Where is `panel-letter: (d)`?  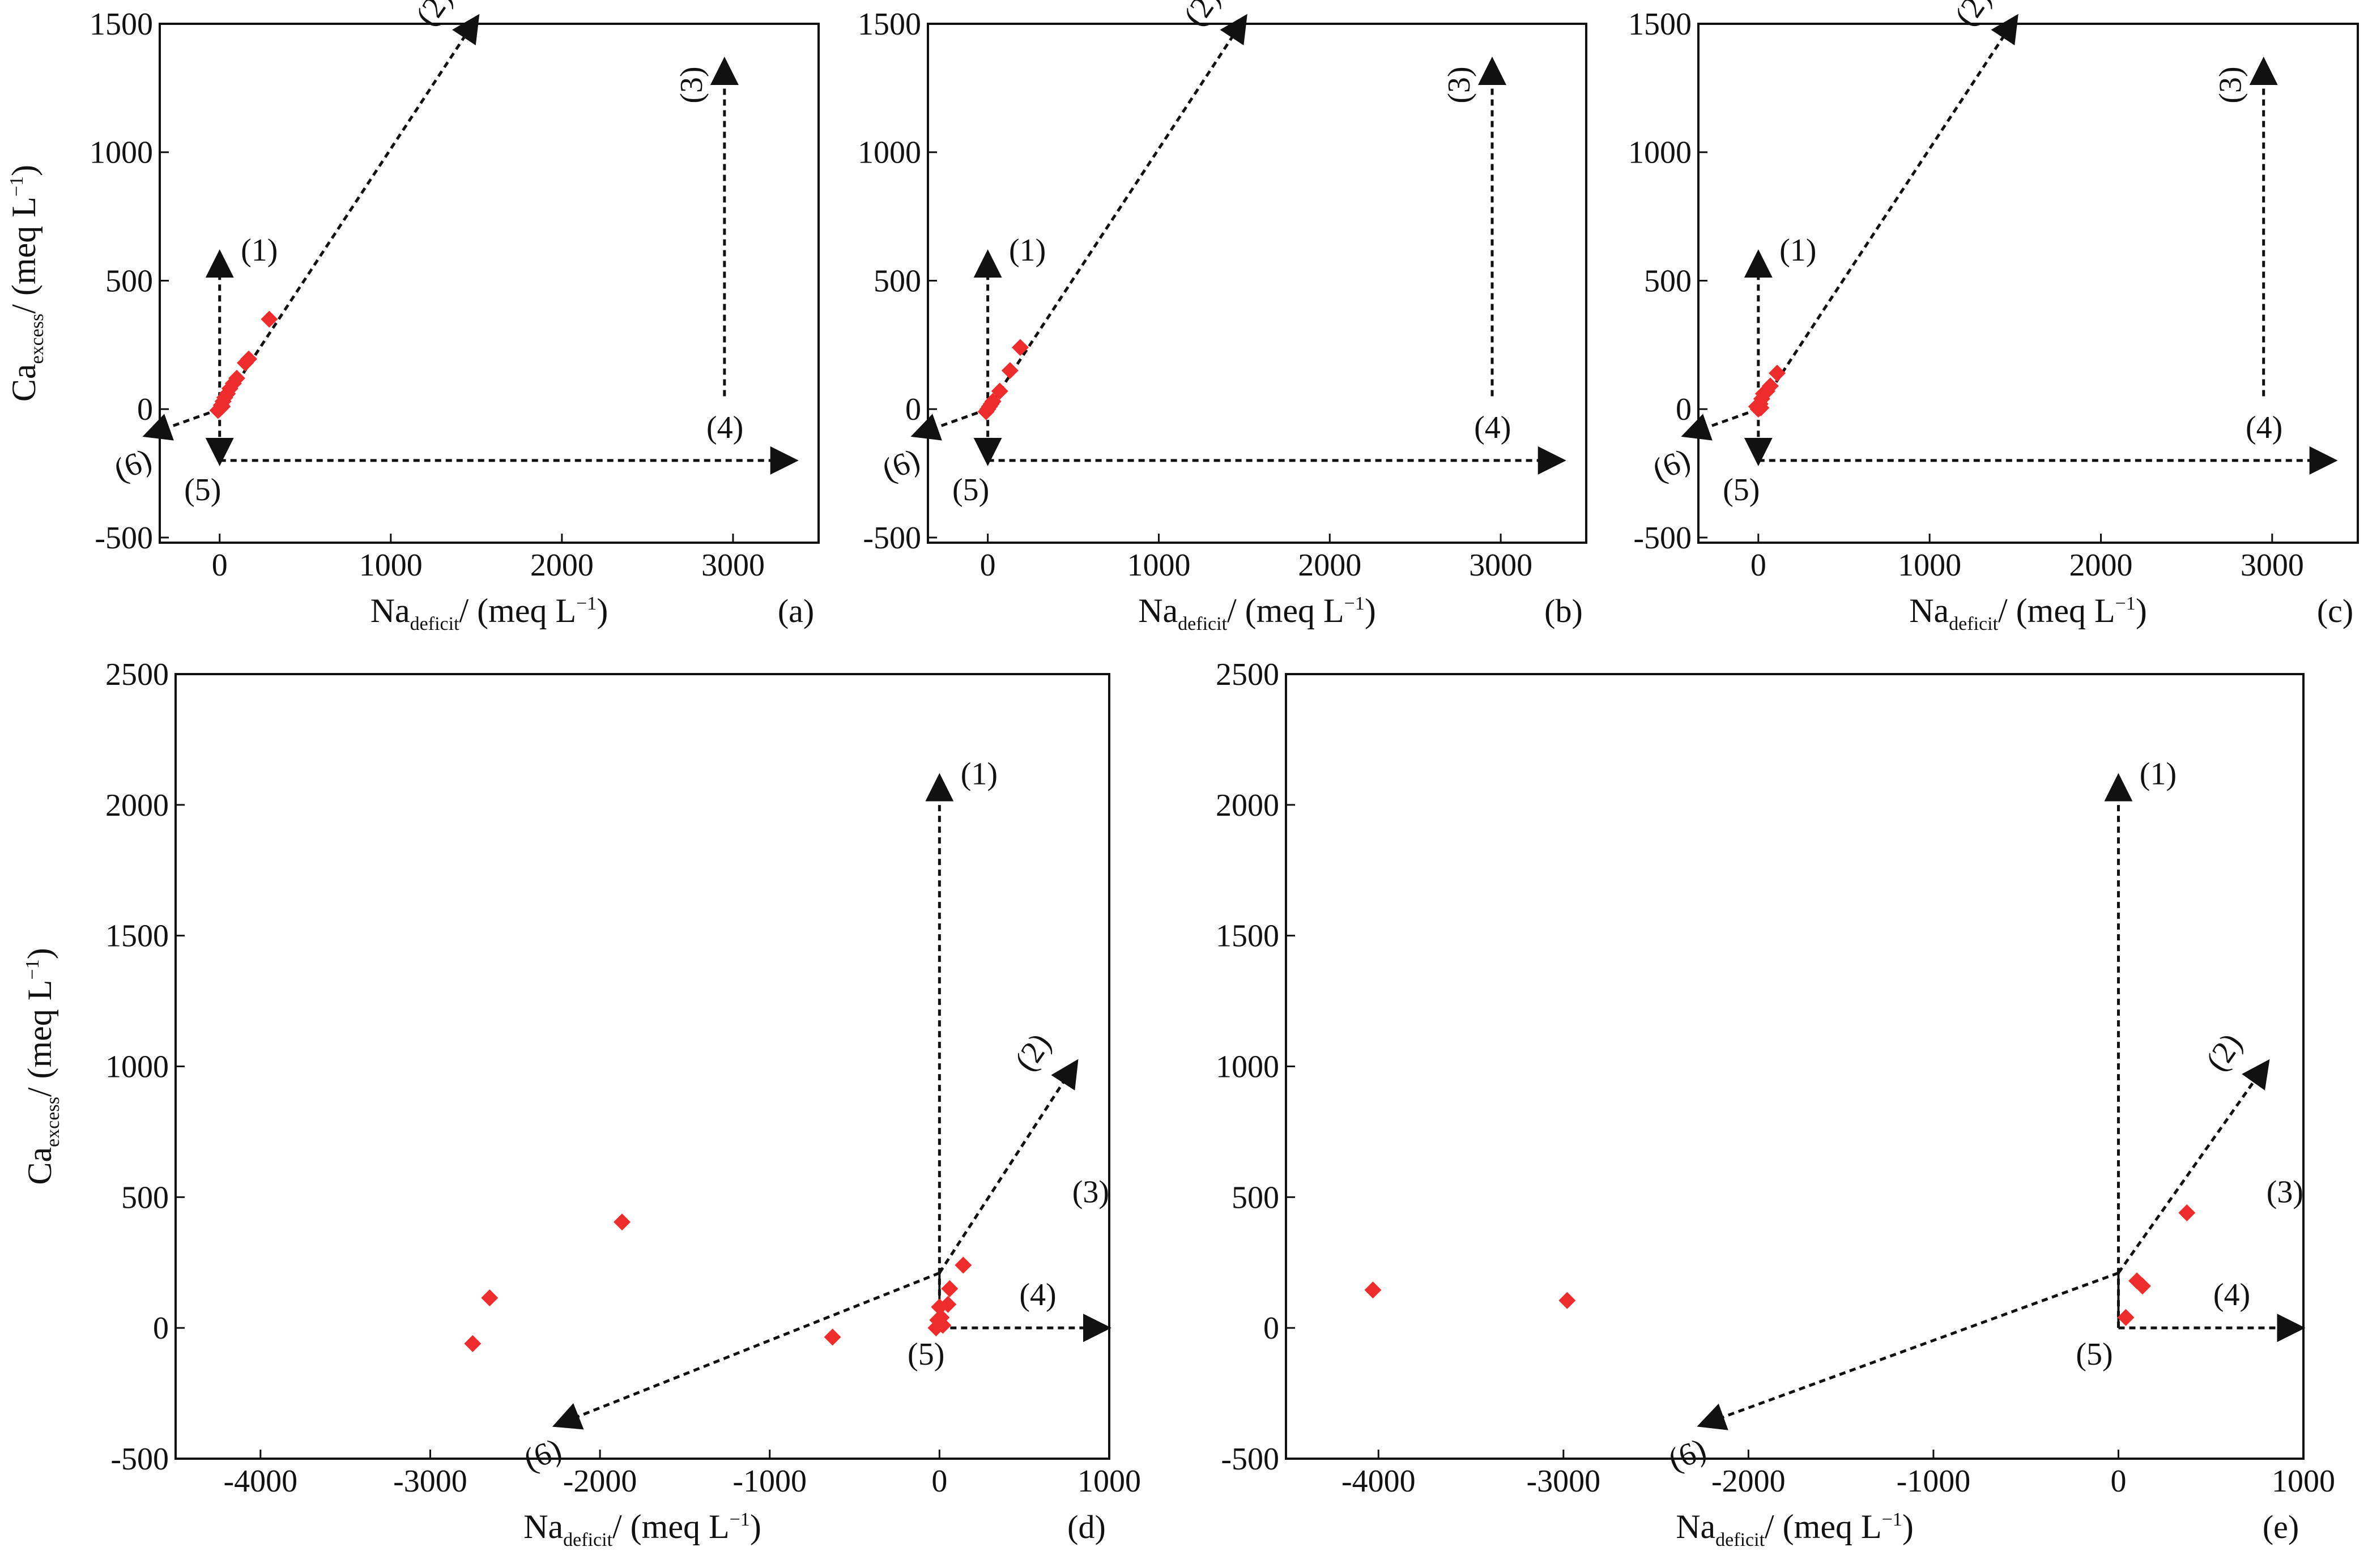 panel-letter: (d) is located at coordinates (1086, 1527).